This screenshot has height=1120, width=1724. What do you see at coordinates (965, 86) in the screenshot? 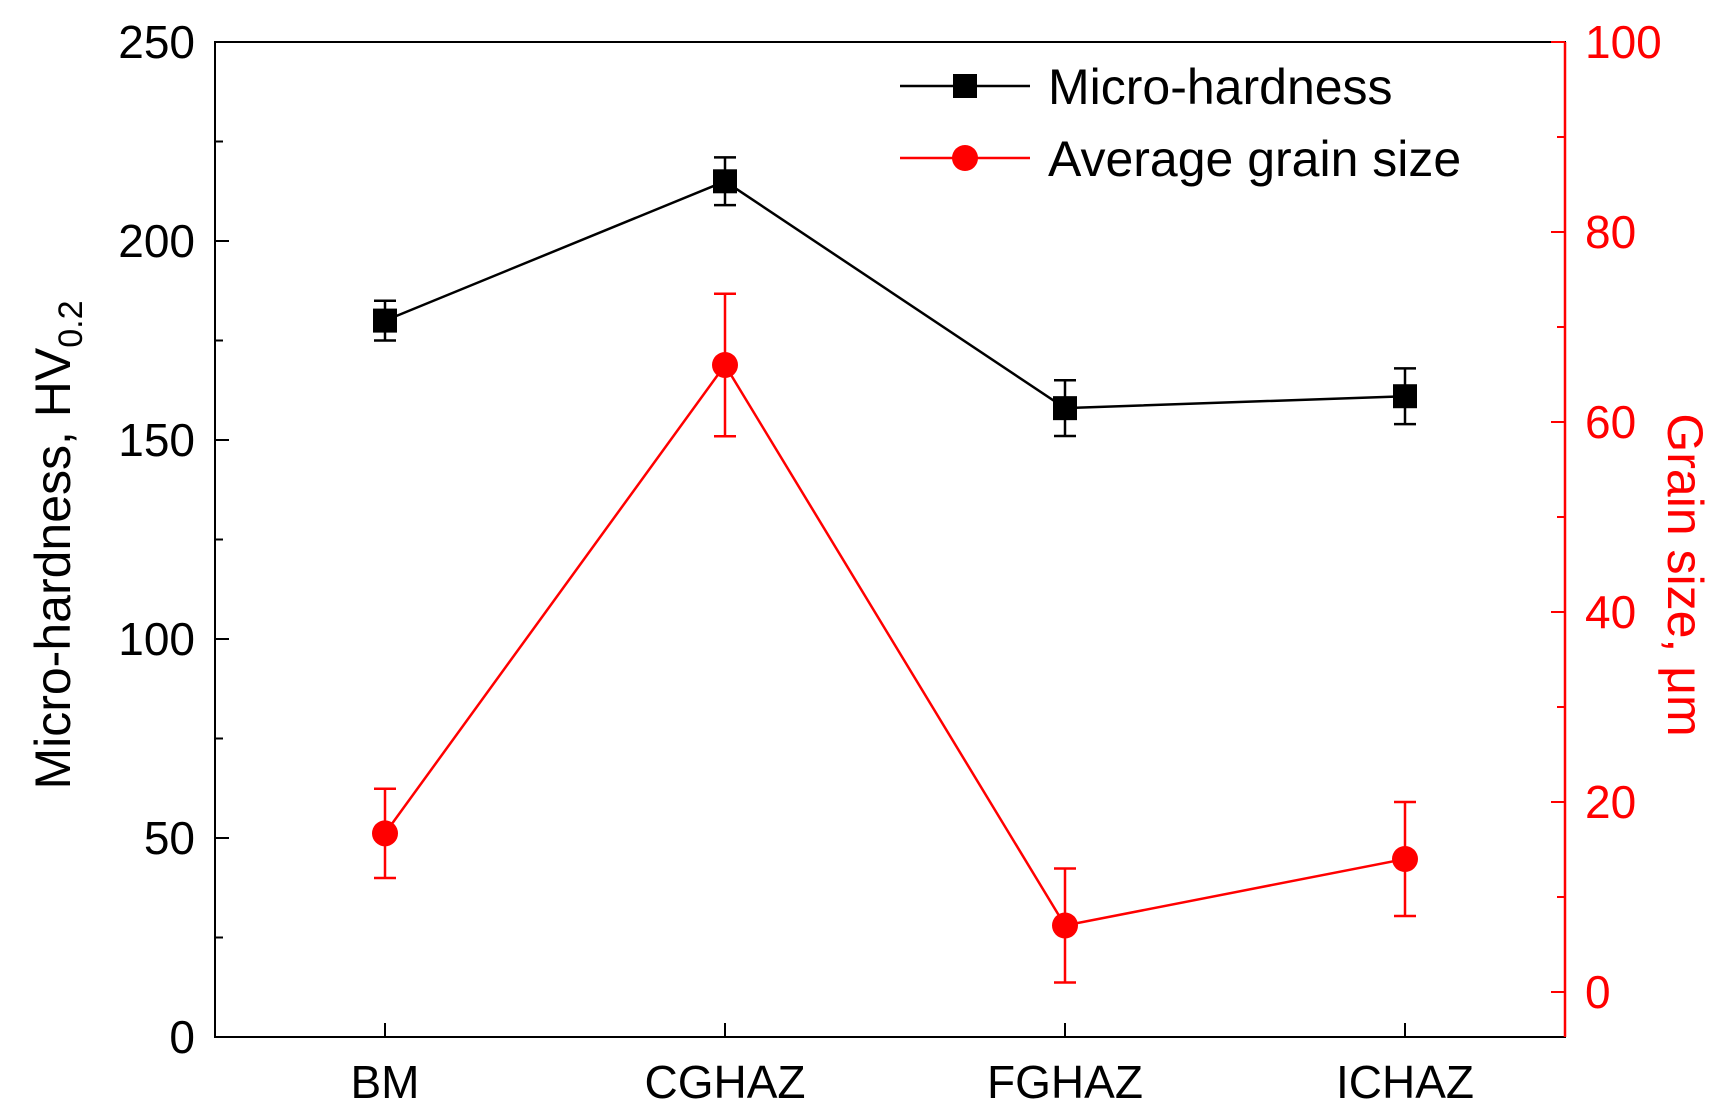
I see `legend-hardness-marker` at bounding box center [965, 86].